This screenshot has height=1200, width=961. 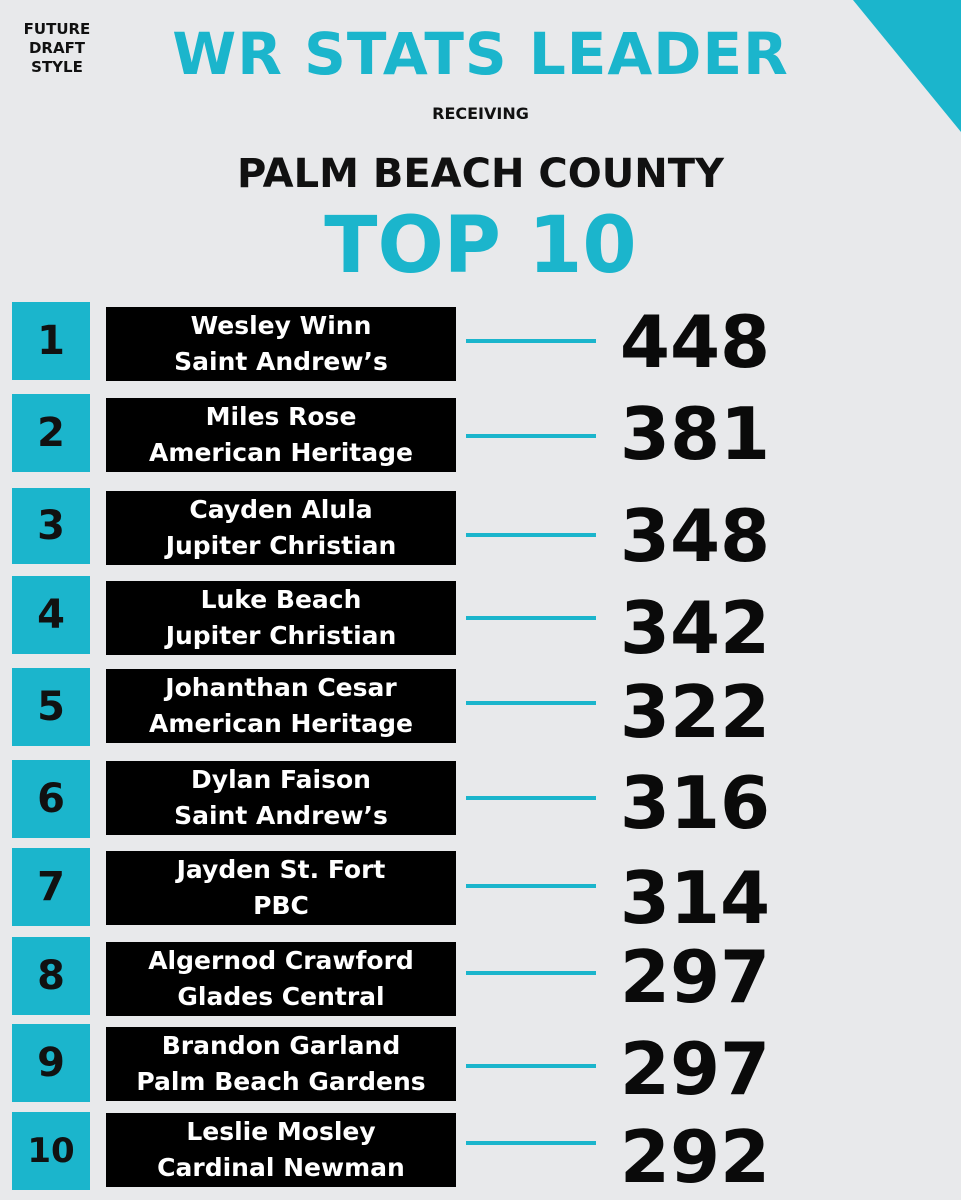 I want to click on player-name: Johanthan Cesar, so click(x=281, y=687).